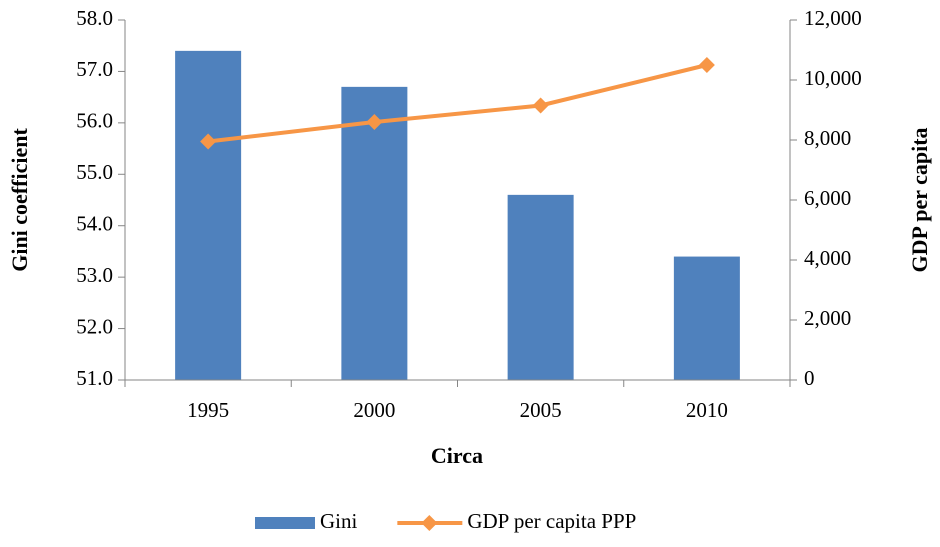 The height and width of the screenshot is (547, 940). Describe the element at coordinates (707, 410) in the screenshot. I see `x-tick-label: 2010` at that location.